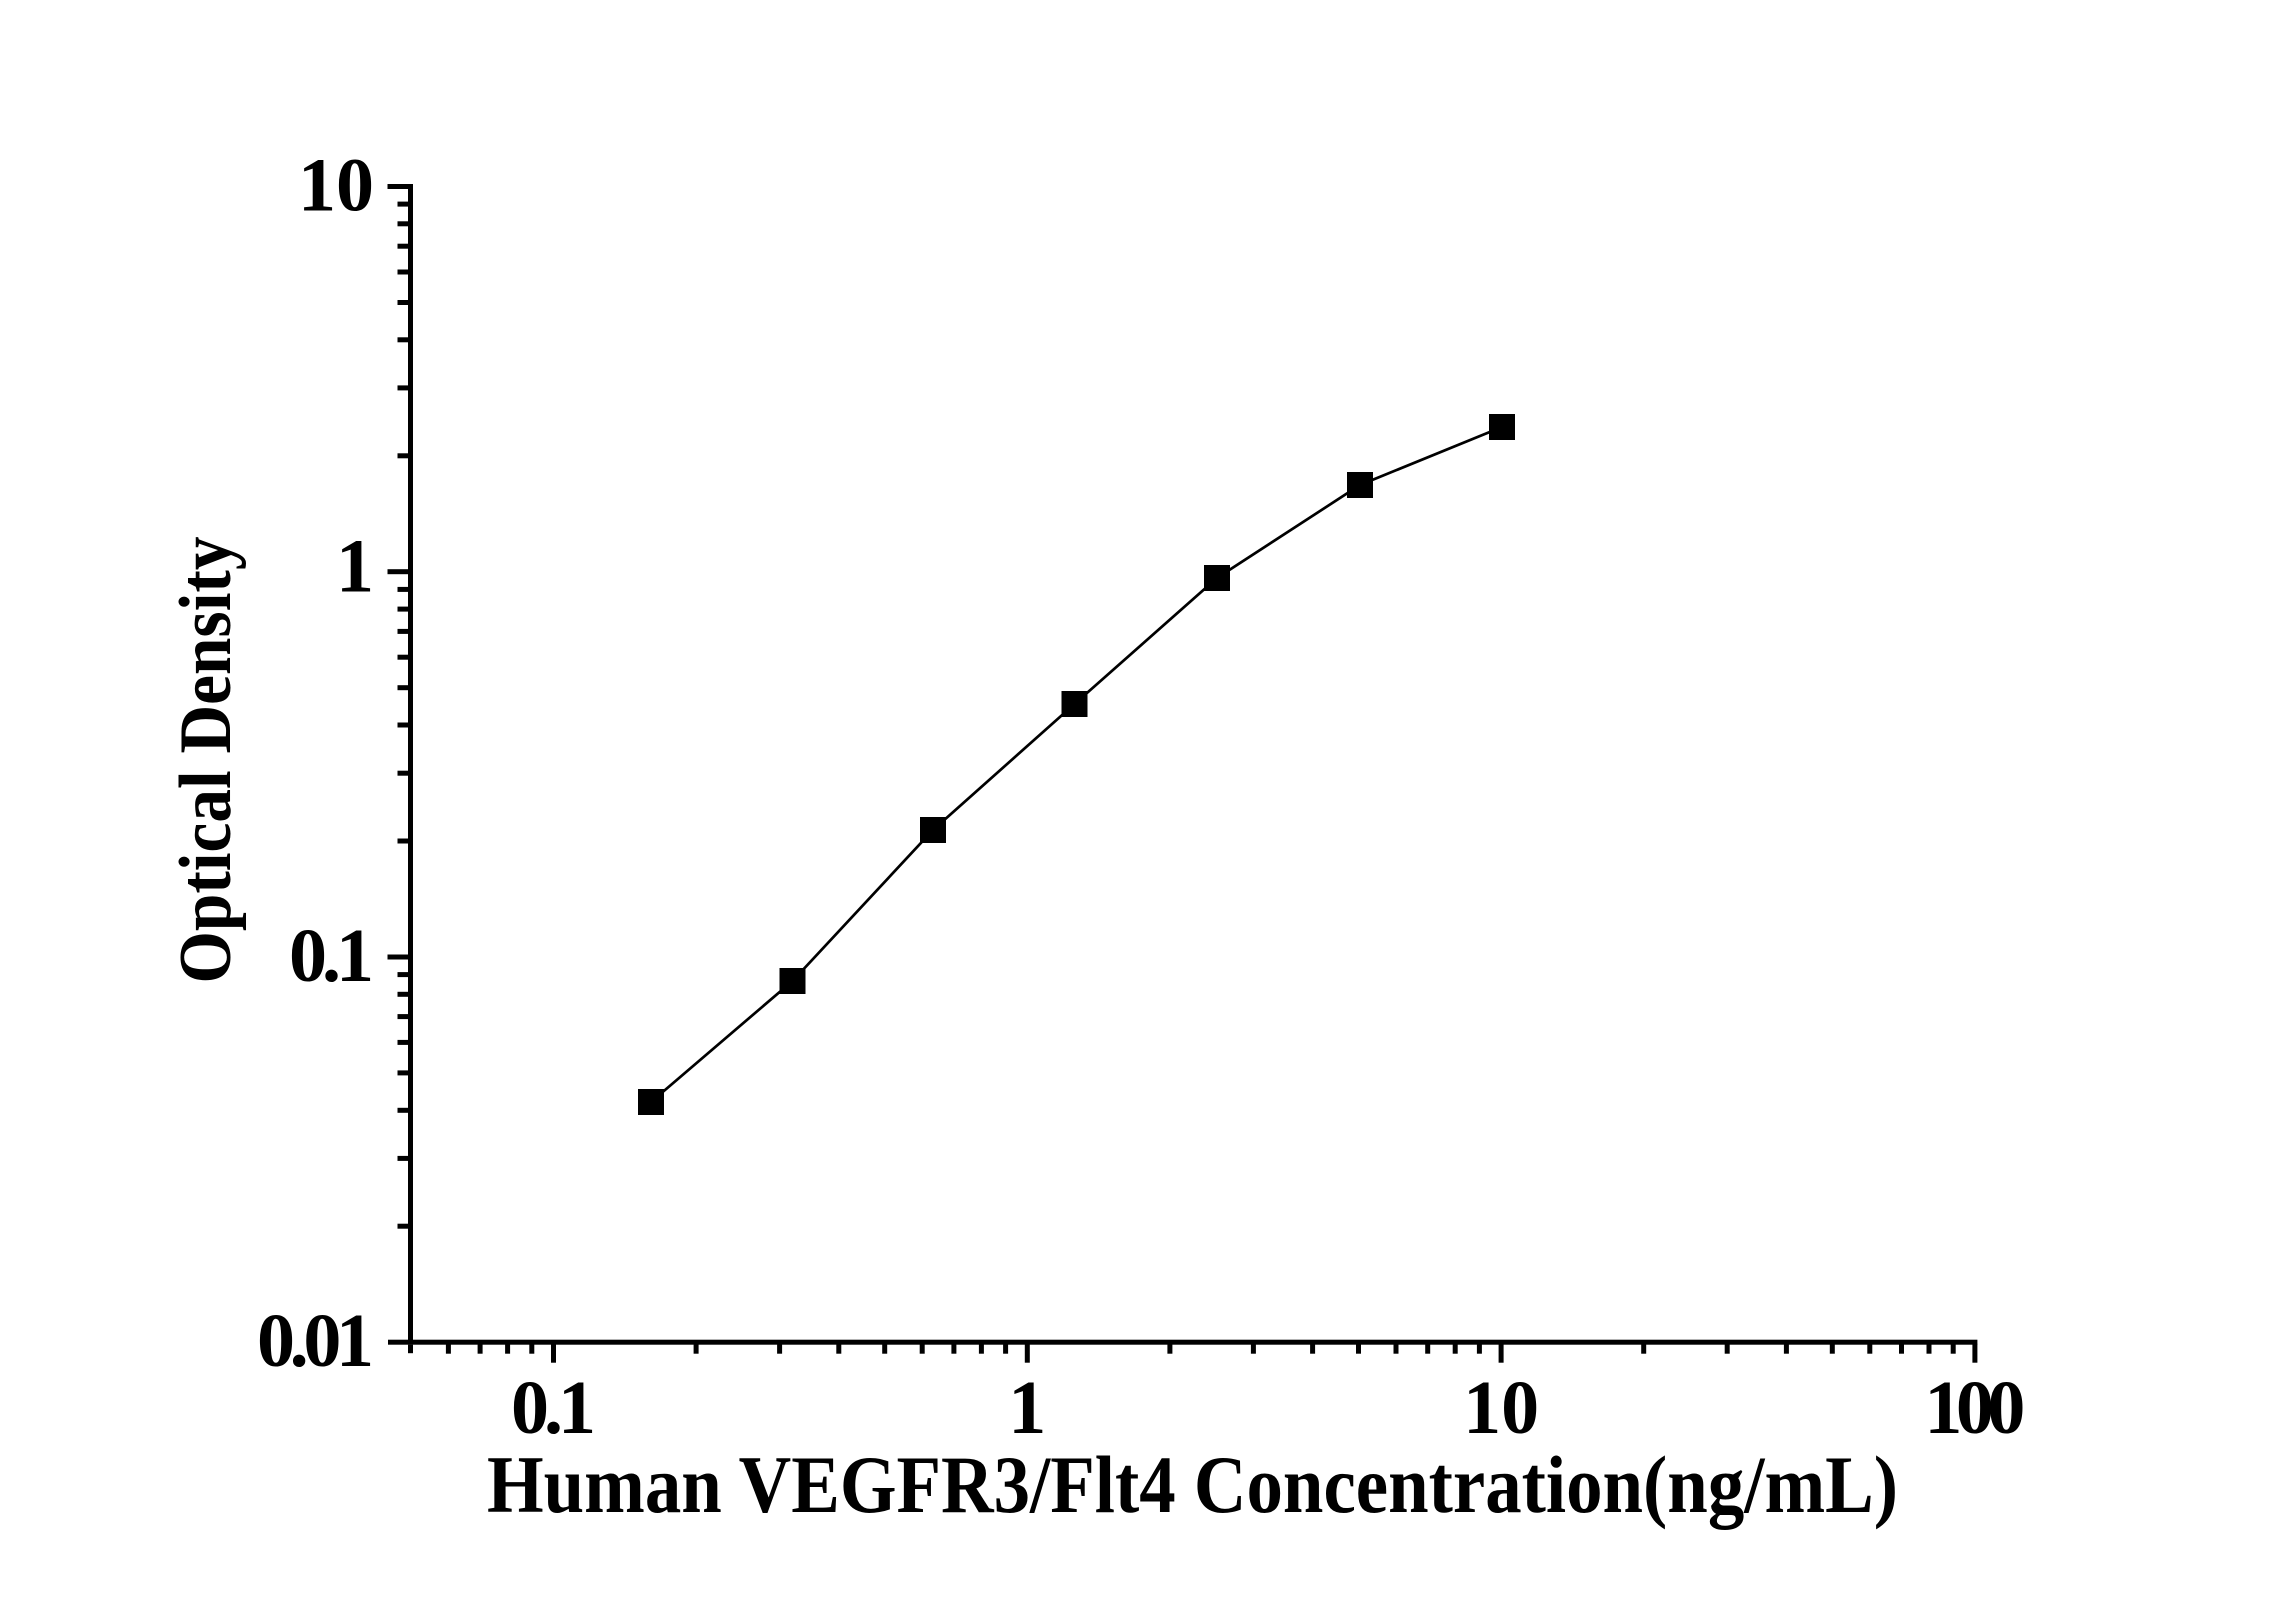 Image resolution: width=2296 pixels, height=1609 pixels. I want to click on svg-text: Optical Density, so click(206, 760).